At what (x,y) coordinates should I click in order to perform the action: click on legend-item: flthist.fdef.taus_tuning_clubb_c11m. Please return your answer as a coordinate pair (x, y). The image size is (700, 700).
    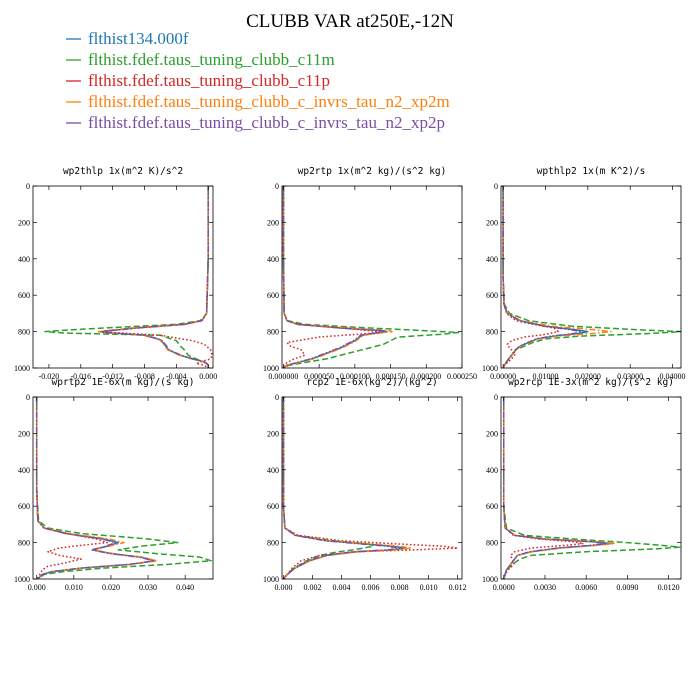
    Looking at the image, I should click on (200, 59).